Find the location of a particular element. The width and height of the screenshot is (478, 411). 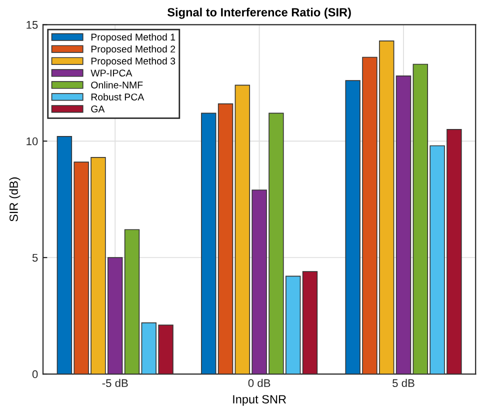

y-tick-label: 10 is located at coordinates (32, 141).